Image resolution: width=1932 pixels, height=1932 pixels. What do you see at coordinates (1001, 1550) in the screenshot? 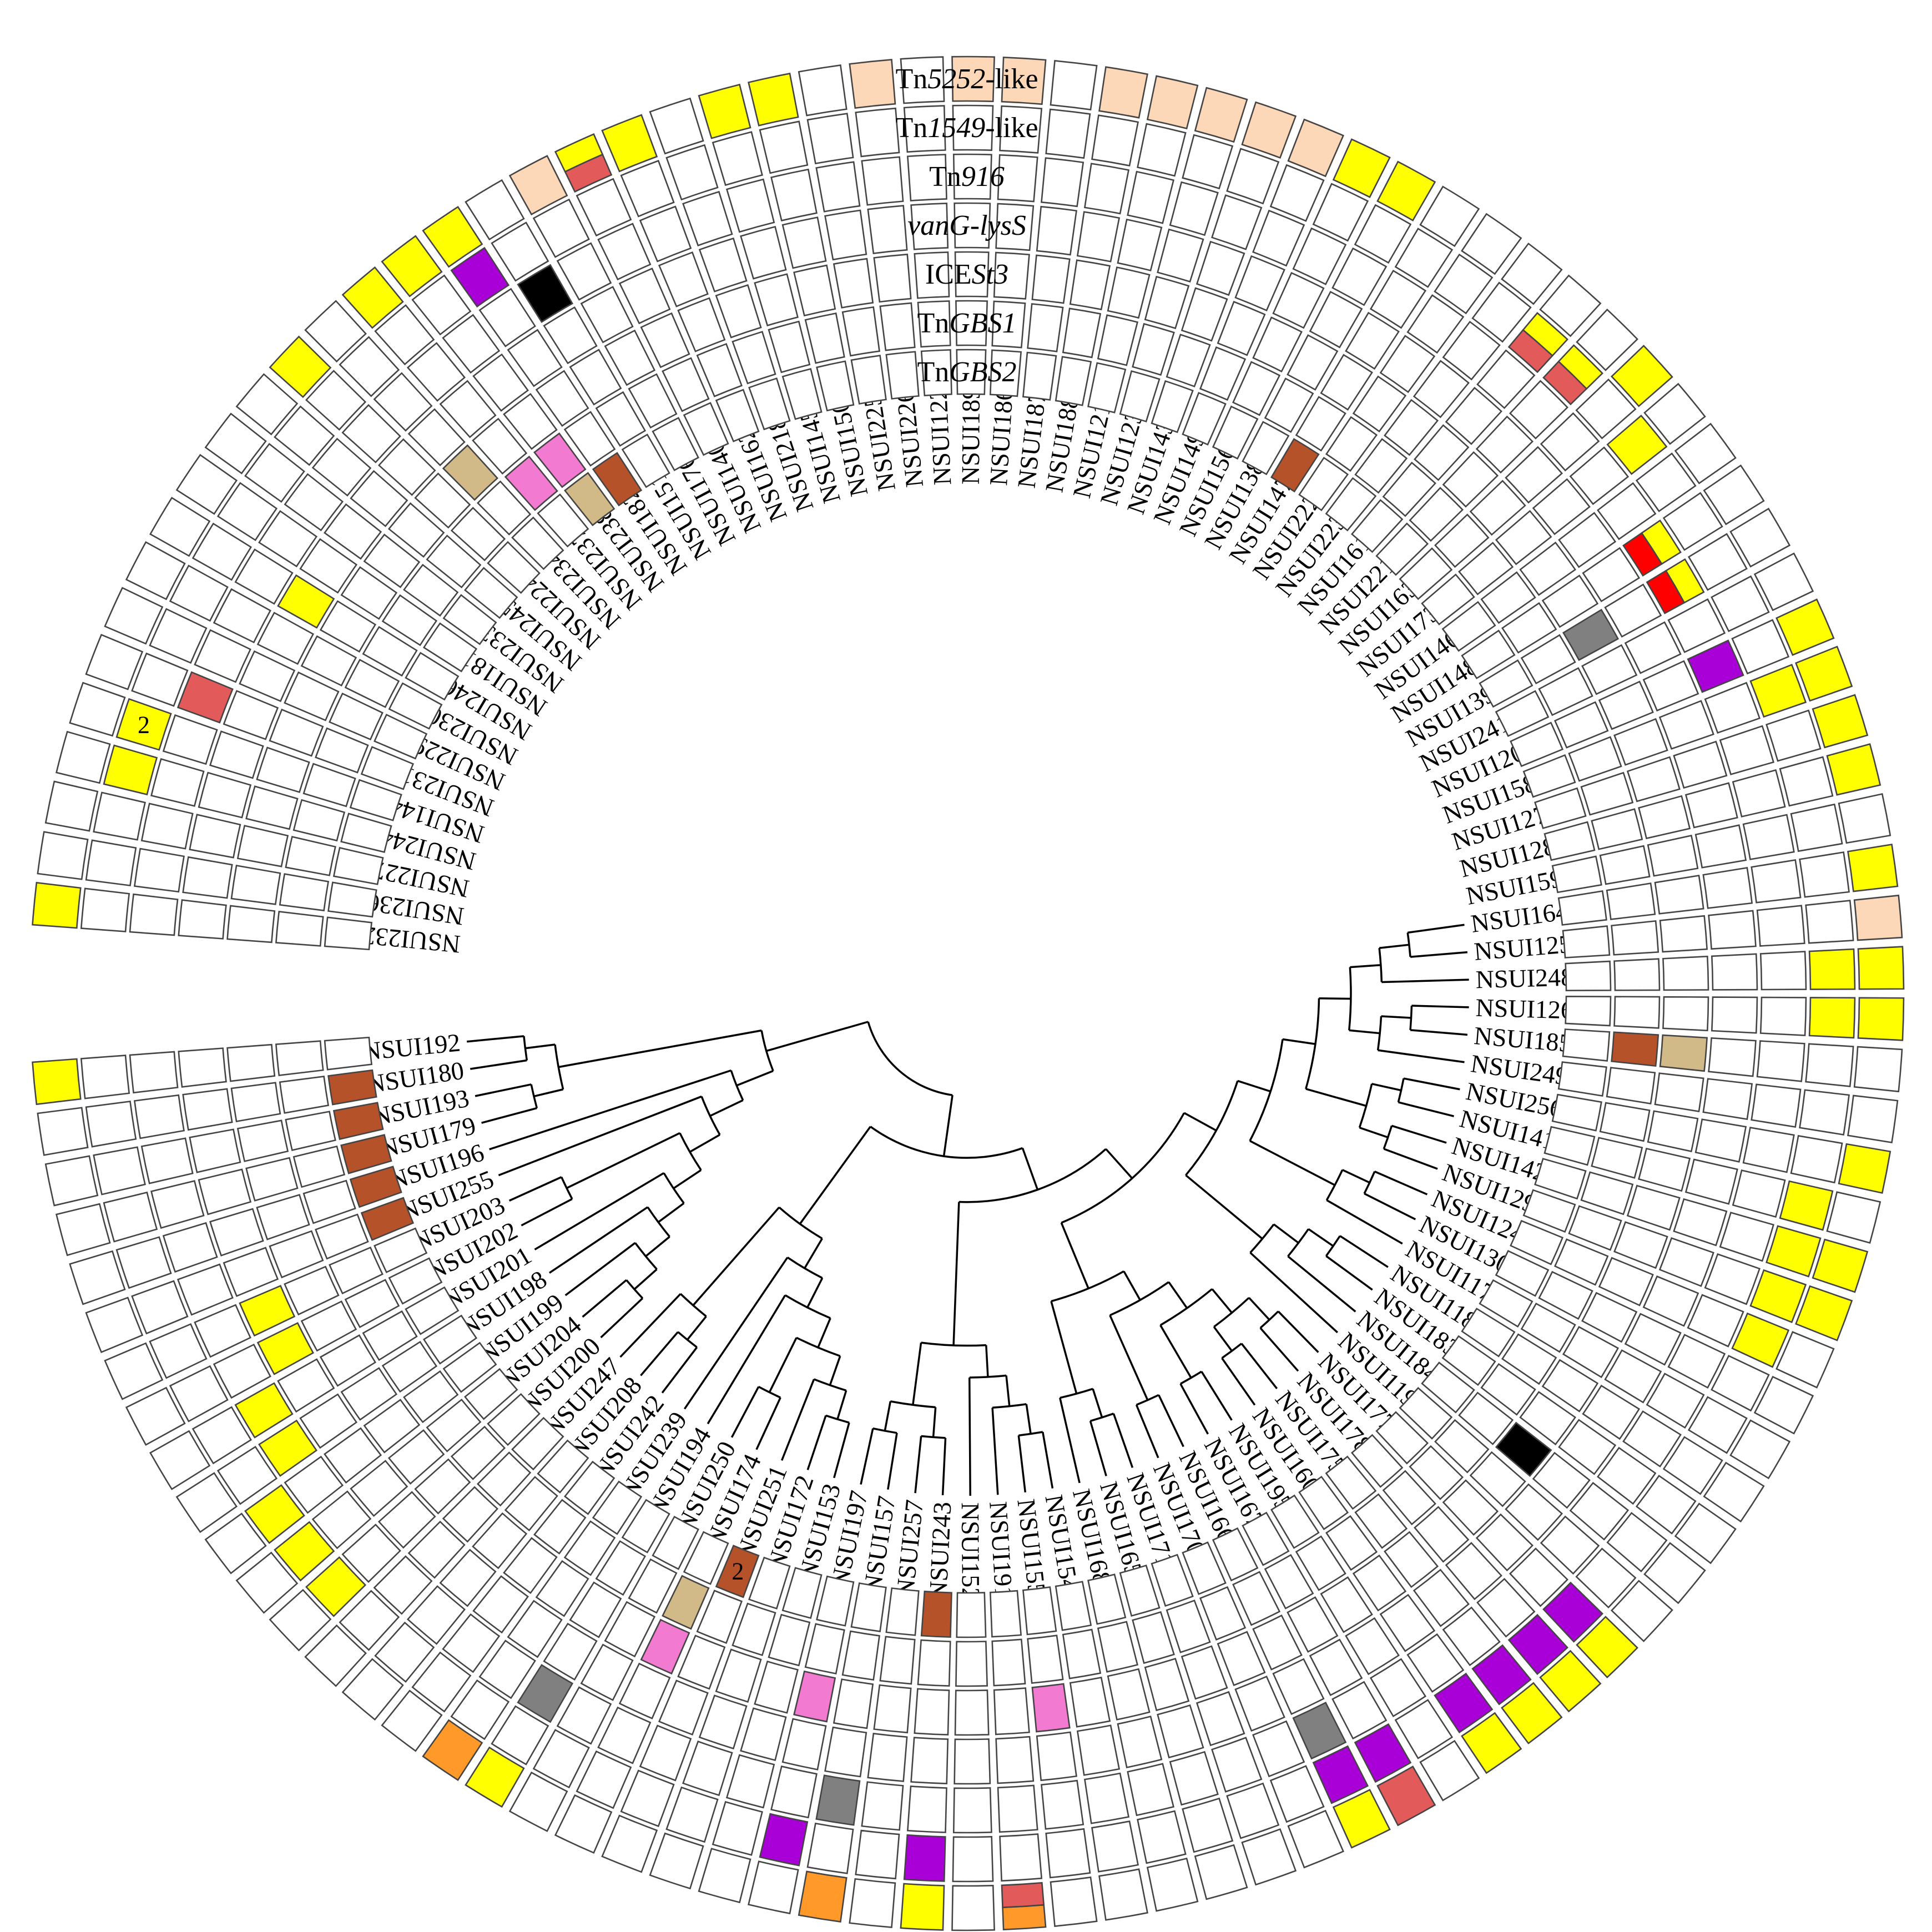
I see `leaf-label: NSUI191` at bounding box center [1001, 1550].